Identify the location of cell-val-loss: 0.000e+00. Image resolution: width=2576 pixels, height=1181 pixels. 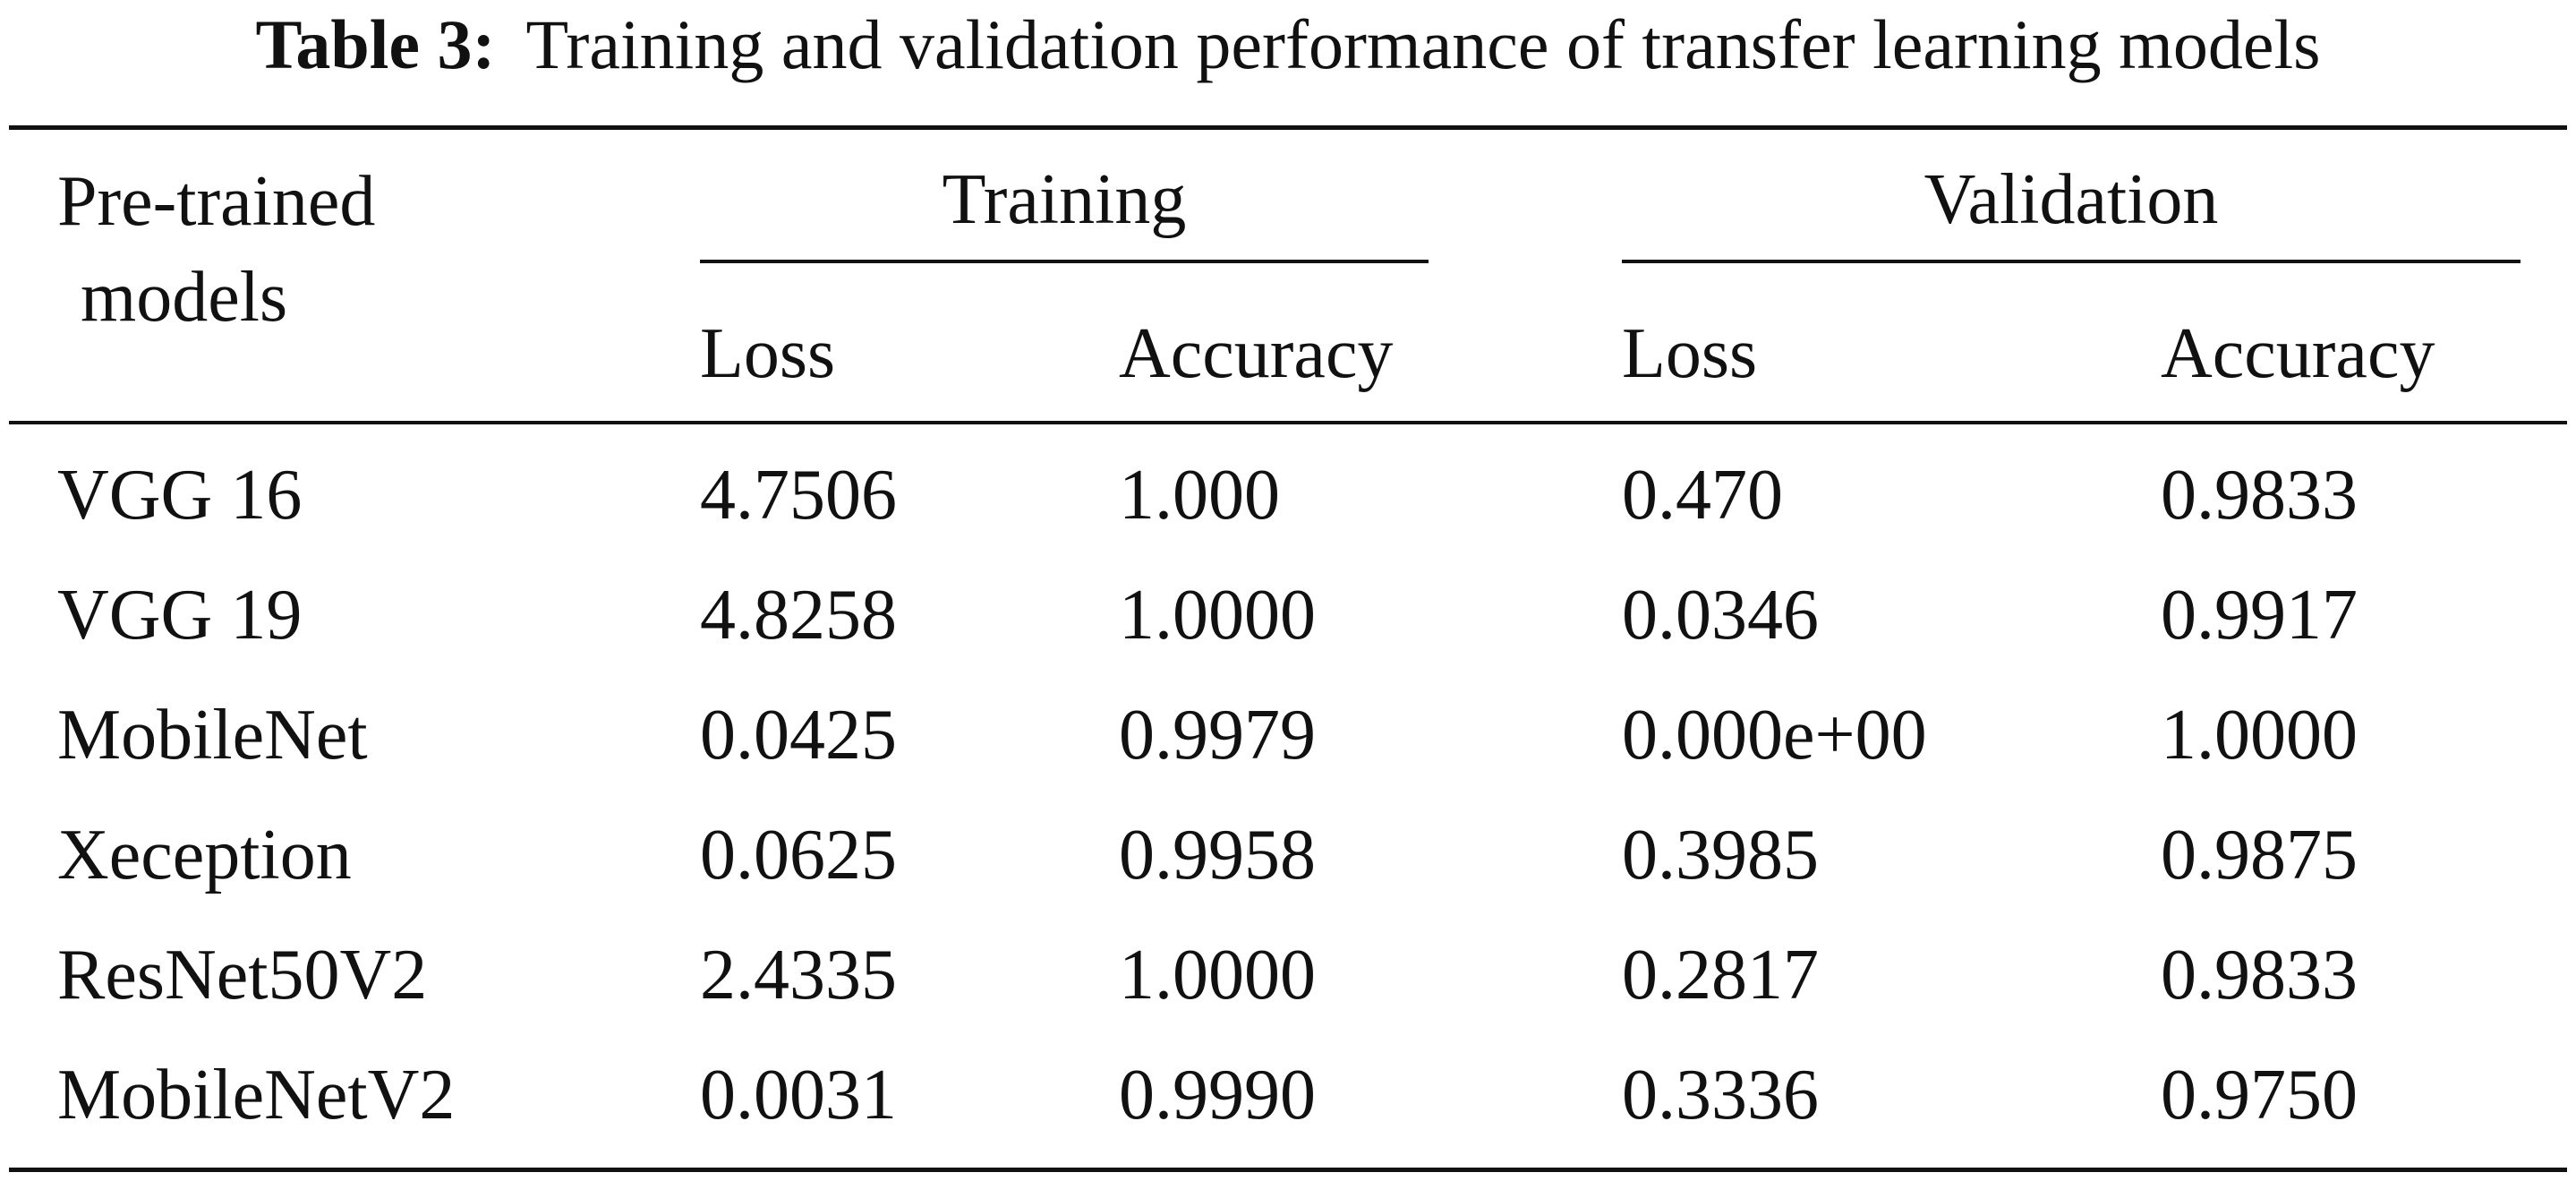
(1774, 735).